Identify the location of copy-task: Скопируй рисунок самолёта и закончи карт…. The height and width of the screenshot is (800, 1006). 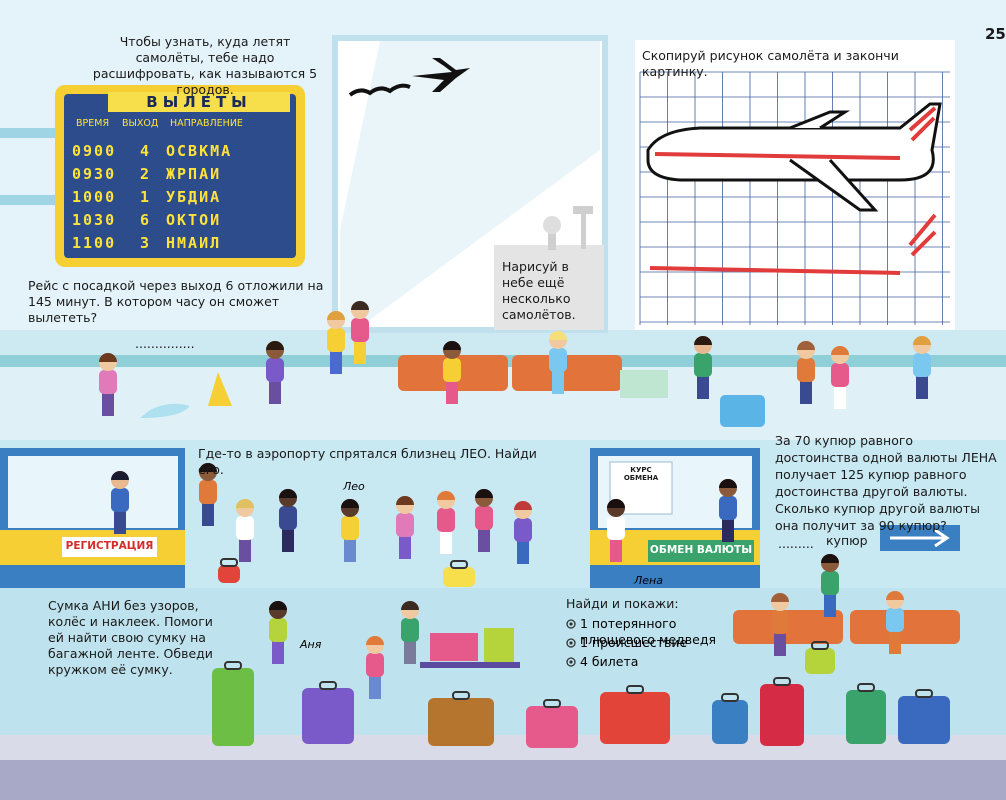
(770, 63).